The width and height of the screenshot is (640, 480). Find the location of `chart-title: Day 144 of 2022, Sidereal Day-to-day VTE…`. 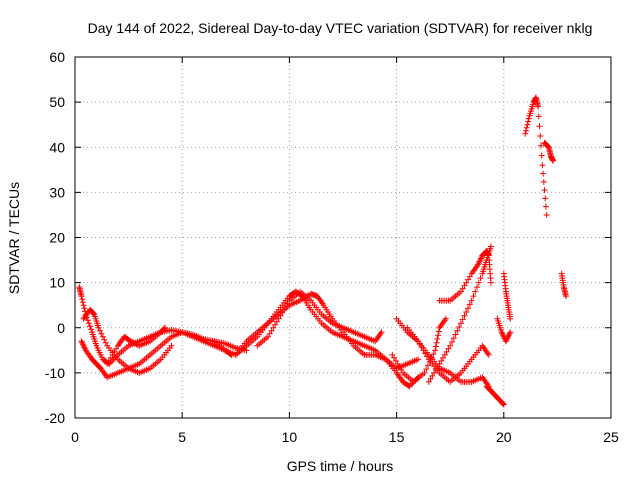

chart-title: Day 144 of 2022, Sidereal Day-to-day VTE… is located at coordinates (340, 28).